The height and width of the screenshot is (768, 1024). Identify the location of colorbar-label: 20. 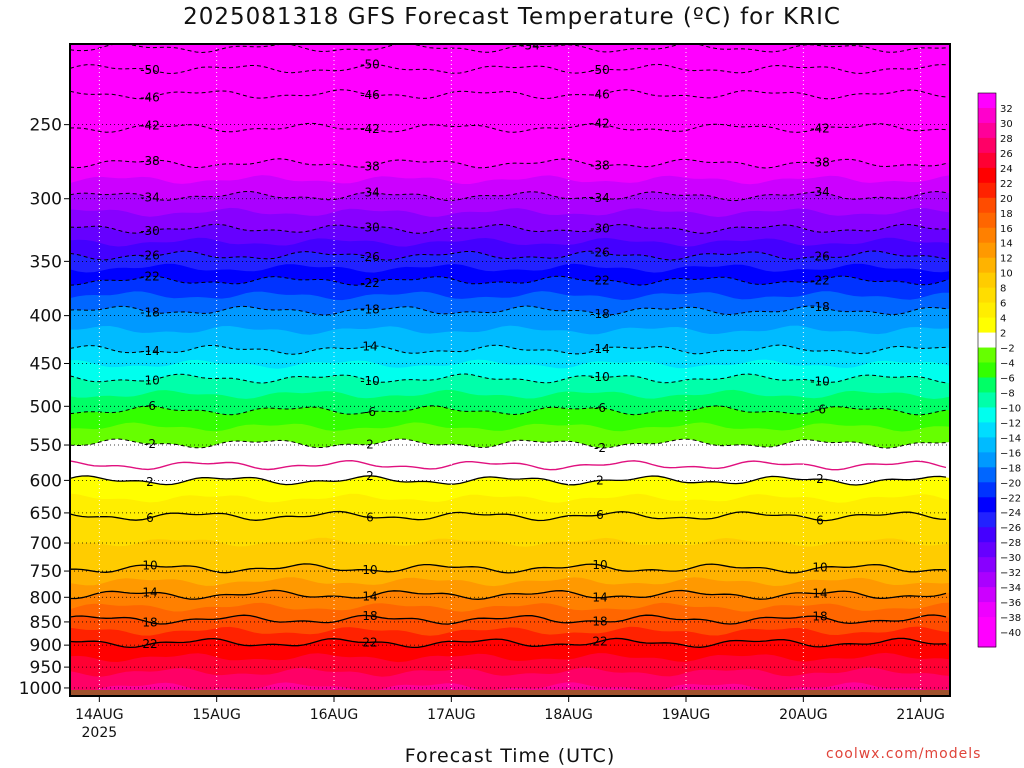
(1006, 199).